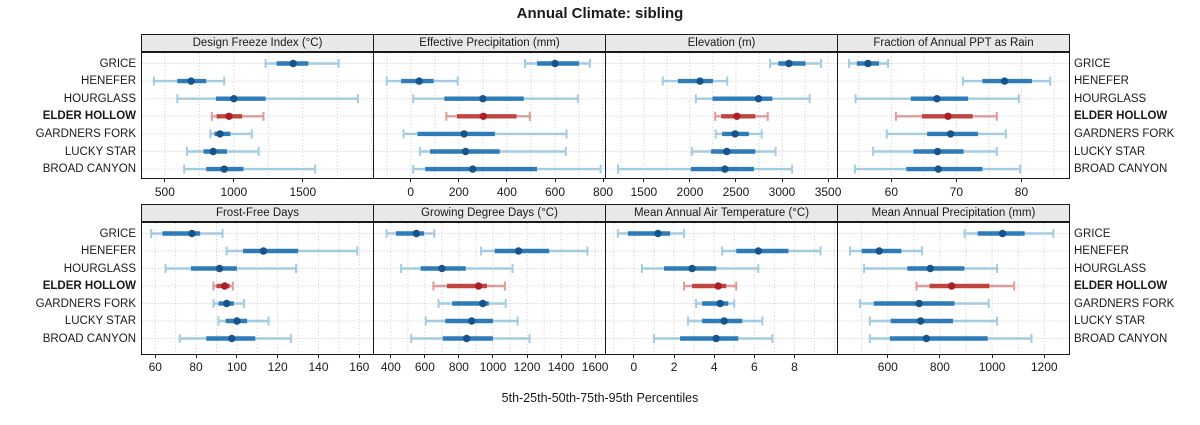  I want to click on axis-tick-label: 1600, so click(595, 367).